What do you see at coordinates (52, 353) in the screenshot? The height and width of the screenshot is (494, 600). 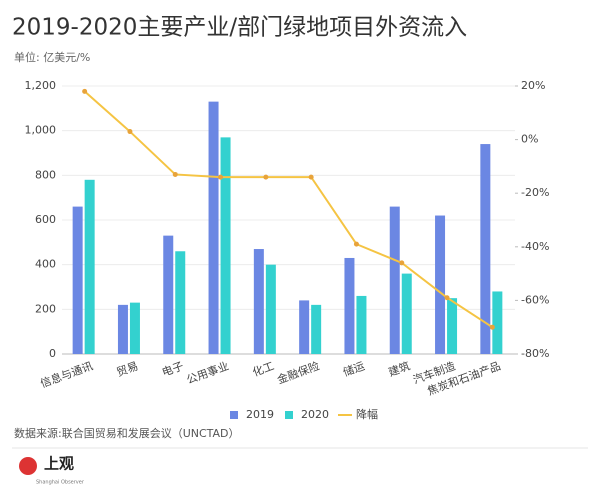 I see `y-tick-label: 0` at bounding box center [52, 353].